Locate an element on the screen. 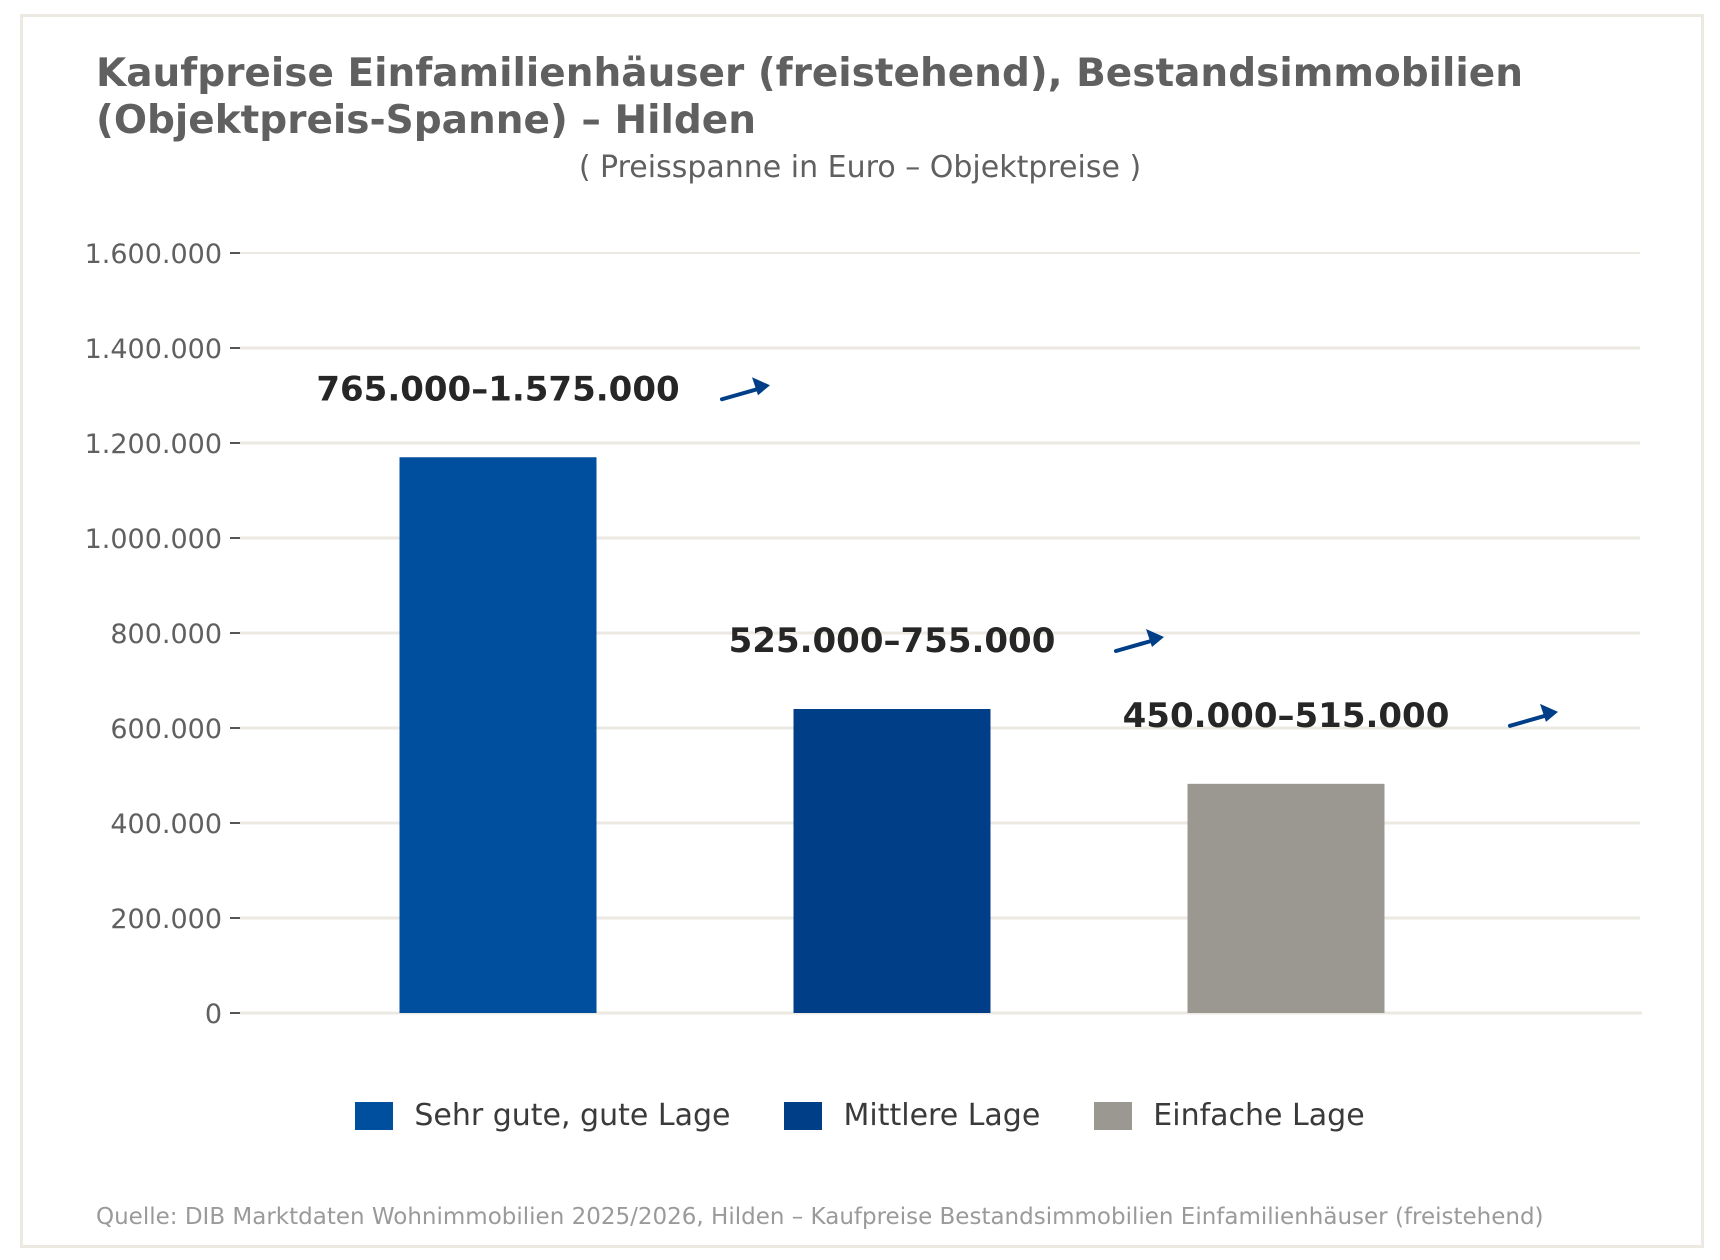 This screenshot has height=1260, width=1720. range-label-2: 525.000–755.000 is located at coordinates (892, 641).